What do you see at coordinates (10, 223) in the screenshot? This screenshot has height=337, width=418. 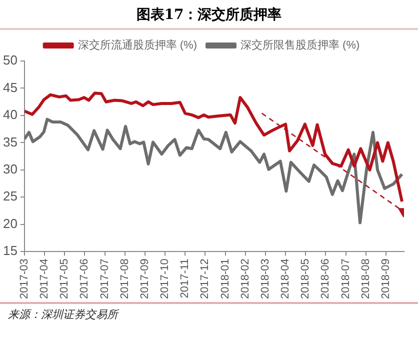 I see `y-tick-label: 20` at bounding box center [10, 223].